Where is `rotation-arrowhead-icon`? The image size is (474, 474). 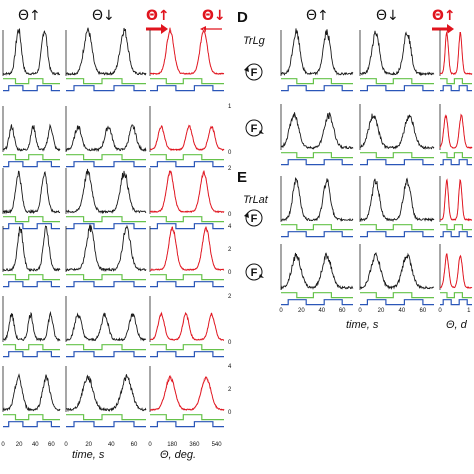
rotation-arrowhead-icon is located at coordinates (261, 276).